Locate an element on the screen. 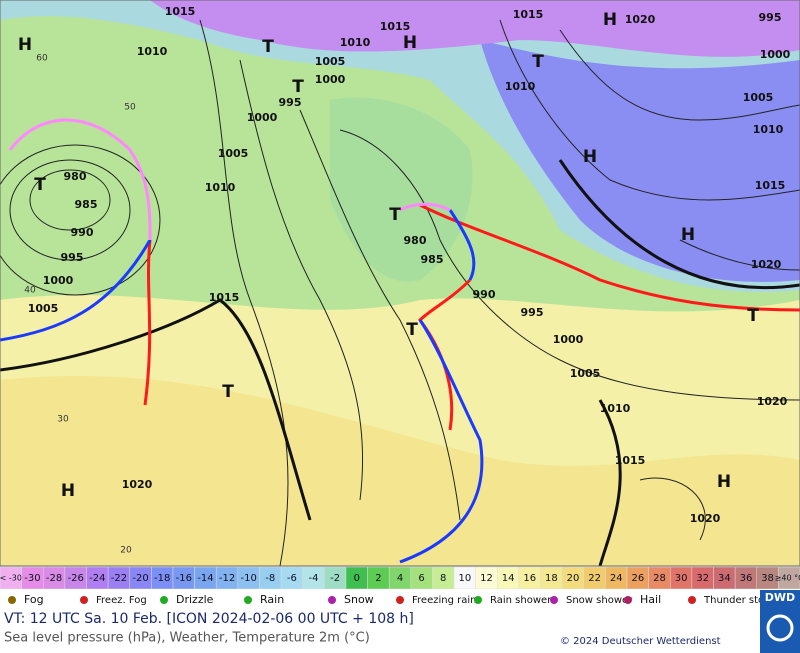 The image size is (800, 653). scale-label: 2 is located at coordinates (378, 578).